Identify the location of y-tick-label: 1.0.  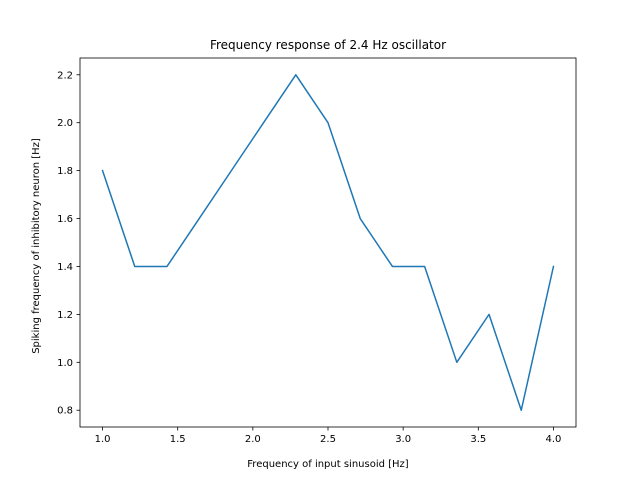
(65, 363).